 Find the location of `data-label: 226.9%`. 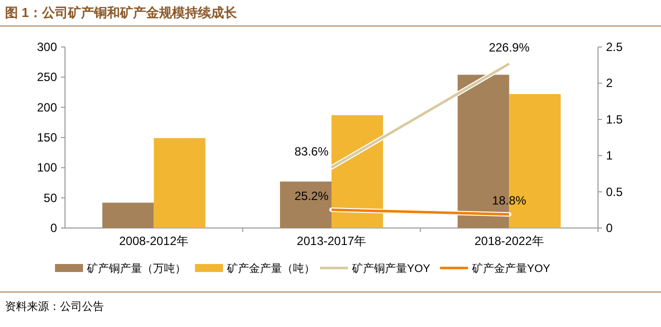

data-label: 226.9% is located at coordinates (509, 47).